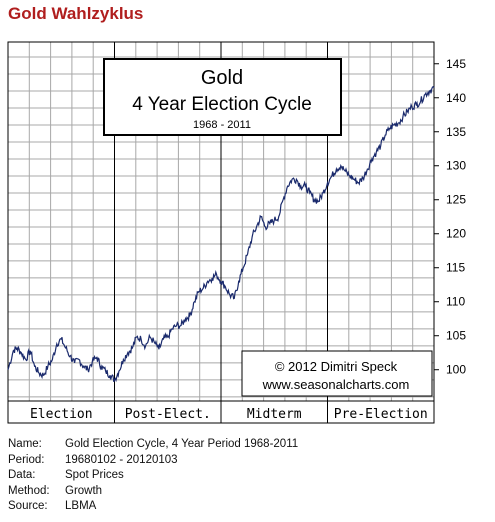  What do you see at coordinates (153, 507) in the screenshot?
I see `meta-row-source: Source: LBMA` at bounding box center [153, 507].